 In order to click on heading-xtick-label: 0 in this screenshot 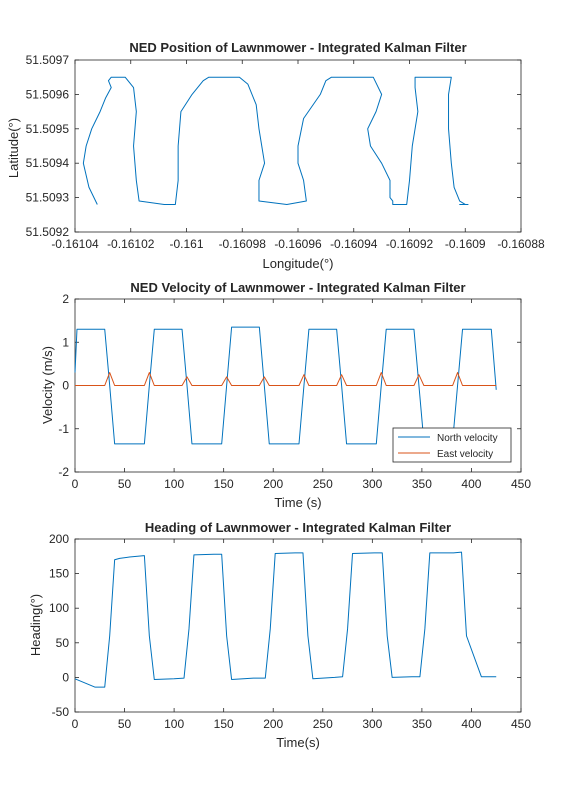, I will do `click(75, 724)`.